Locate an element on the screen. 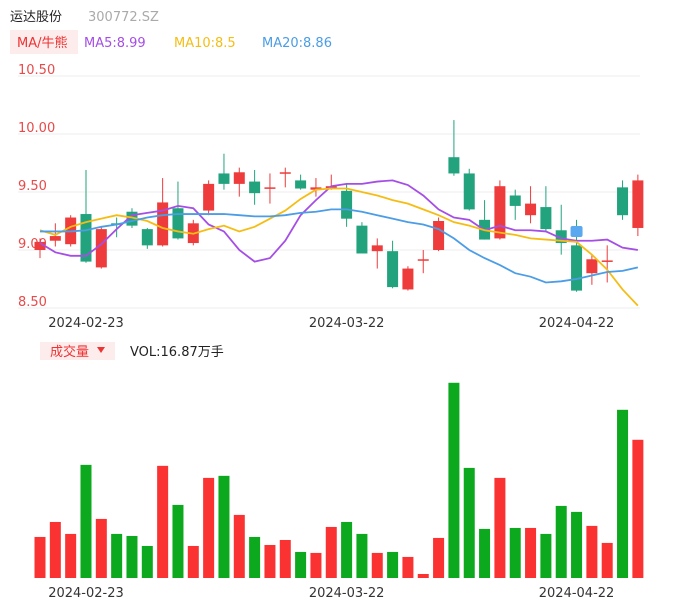  volume-button-bg is located at coordinates (77, 351).